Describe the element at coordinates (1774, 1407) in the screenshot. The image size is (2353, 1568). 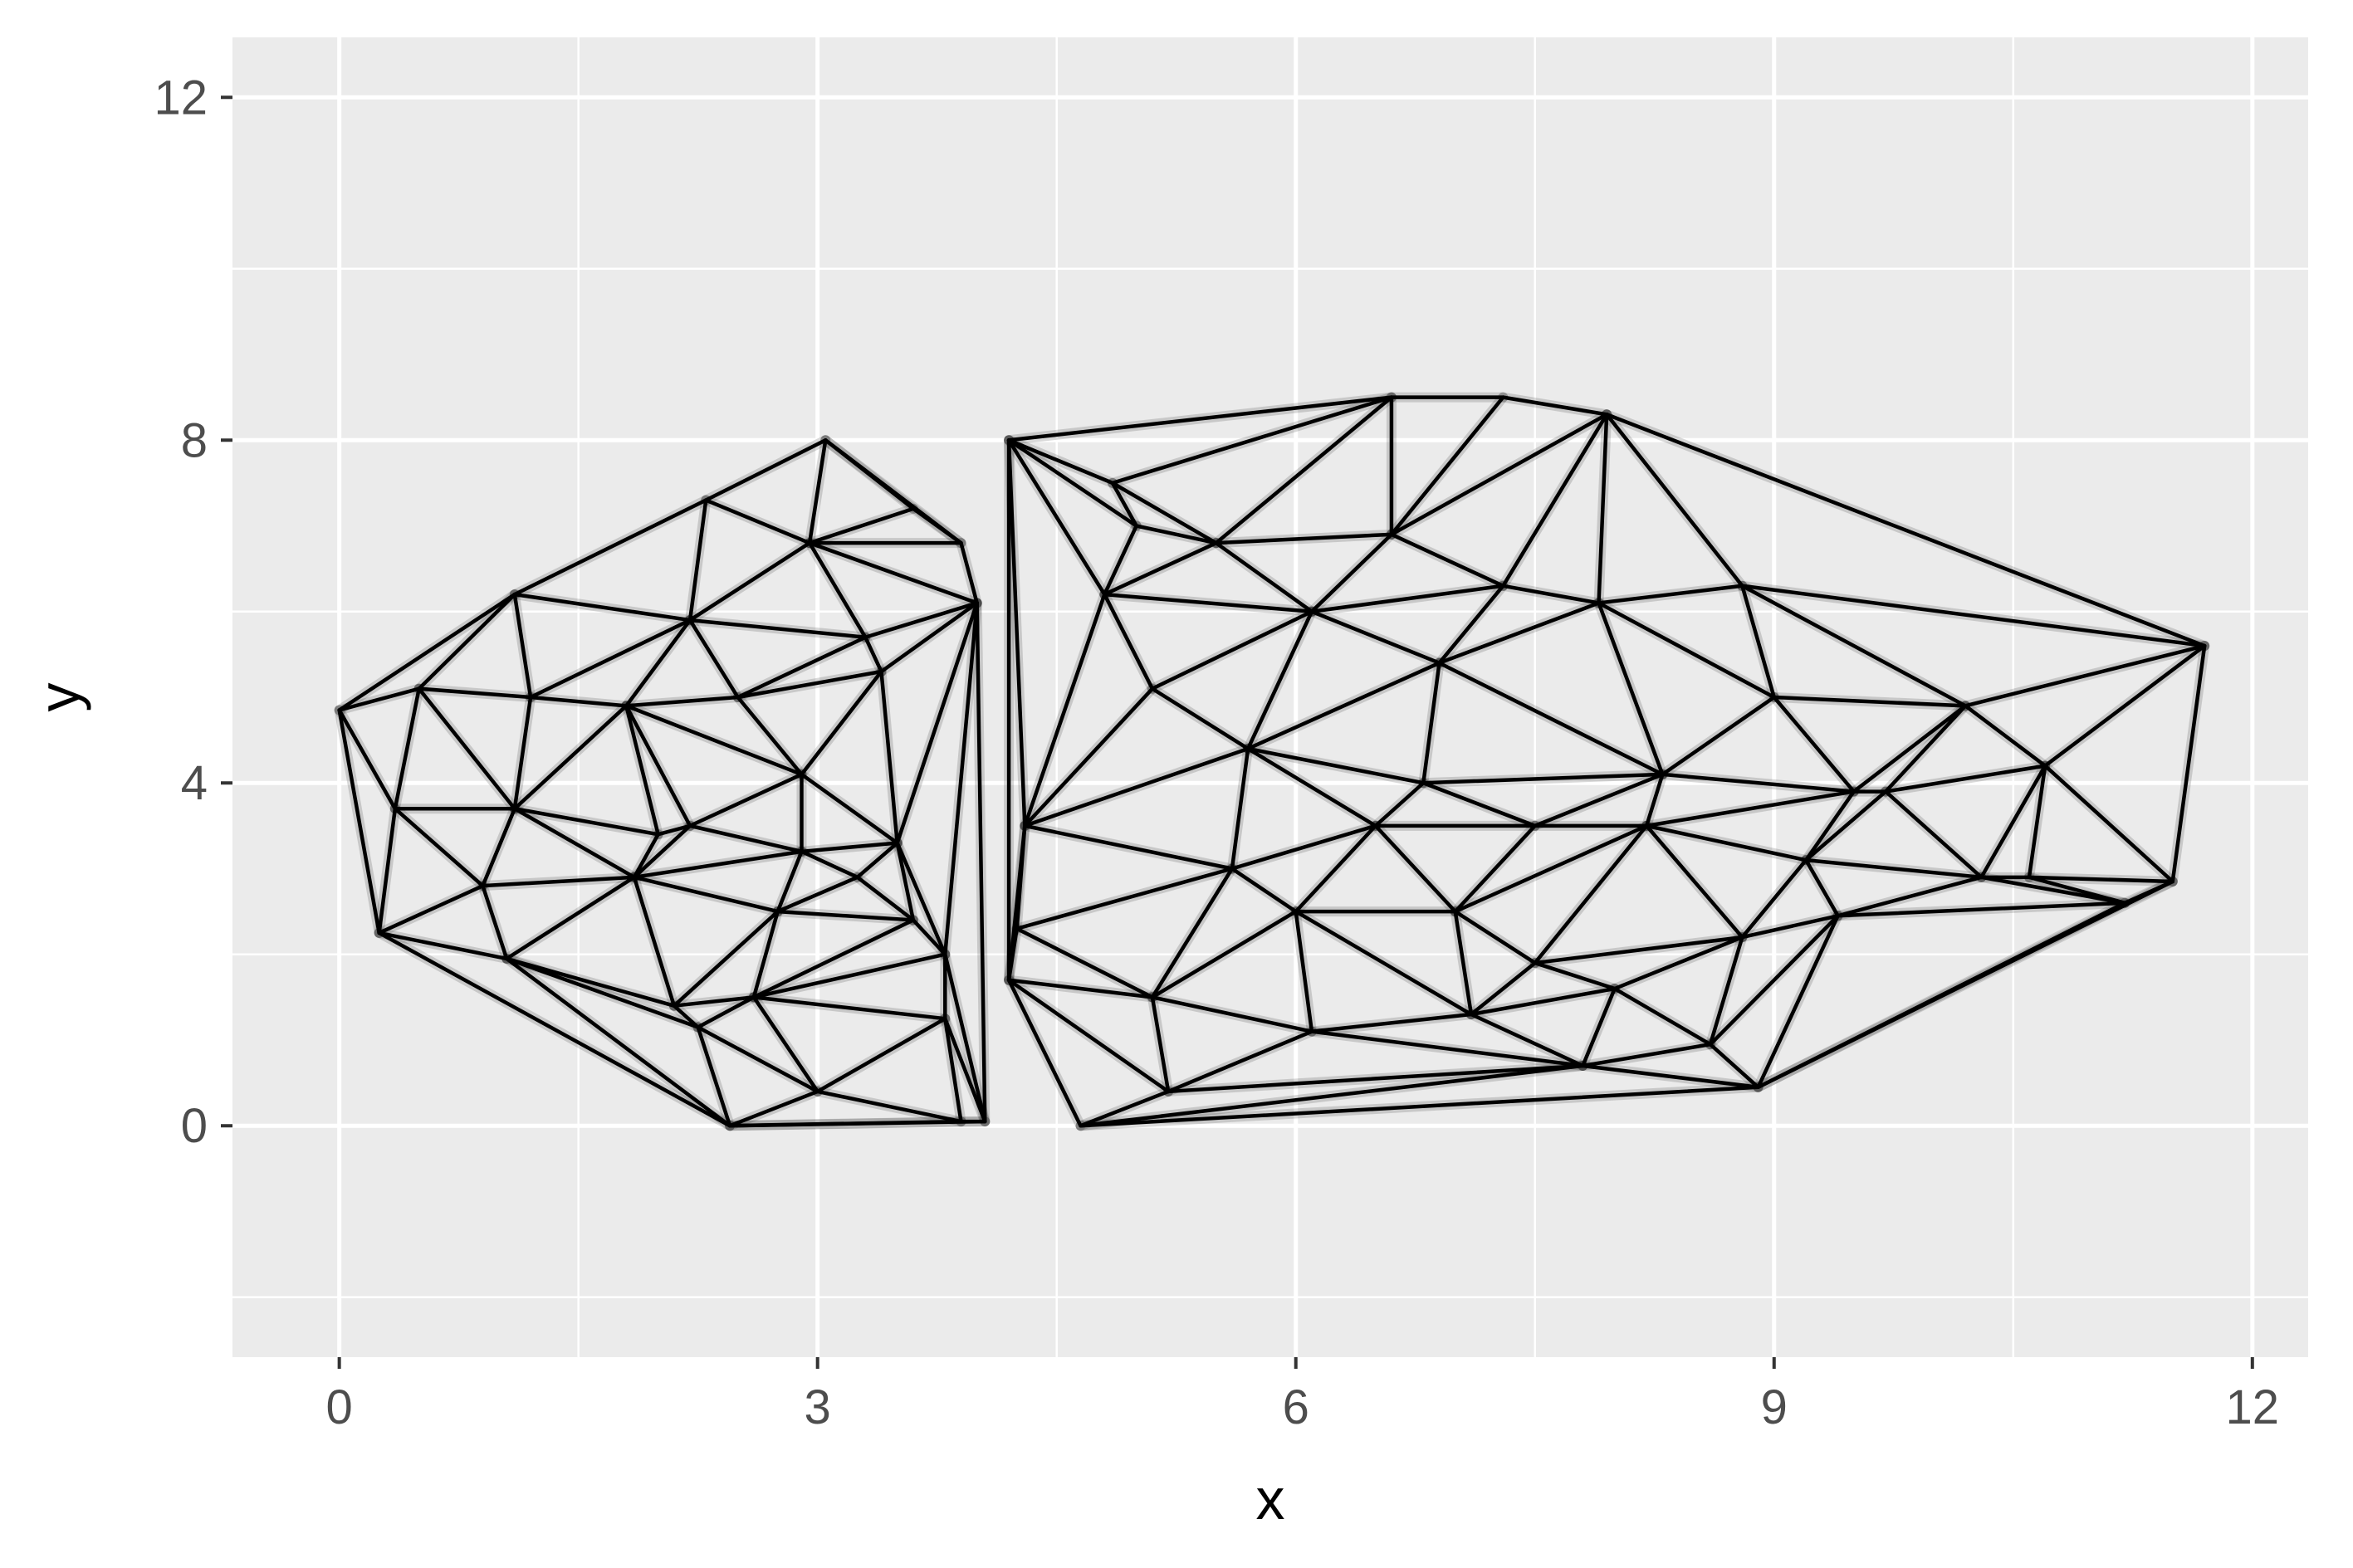
I see `x-tick-label: 9` at that location.